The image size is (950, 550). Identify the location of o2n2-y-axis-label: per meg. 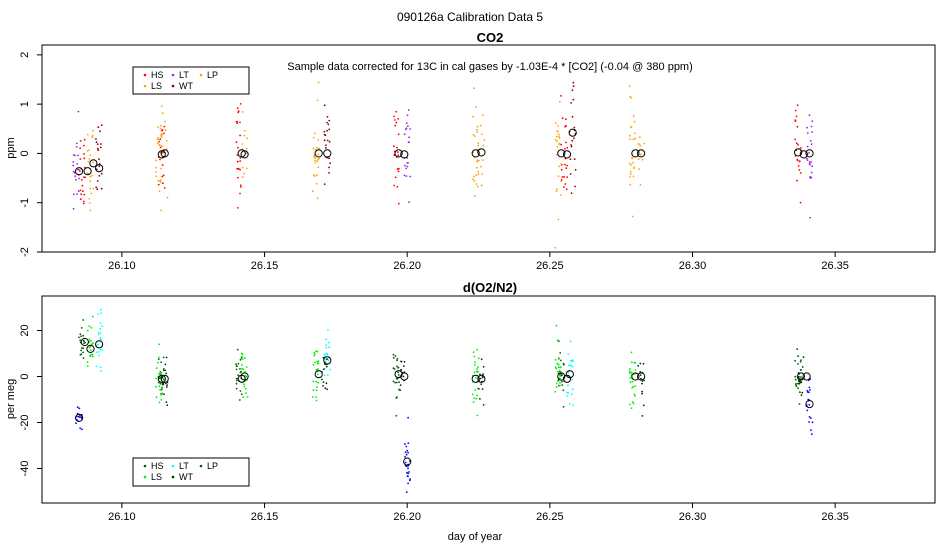
(11, 399).